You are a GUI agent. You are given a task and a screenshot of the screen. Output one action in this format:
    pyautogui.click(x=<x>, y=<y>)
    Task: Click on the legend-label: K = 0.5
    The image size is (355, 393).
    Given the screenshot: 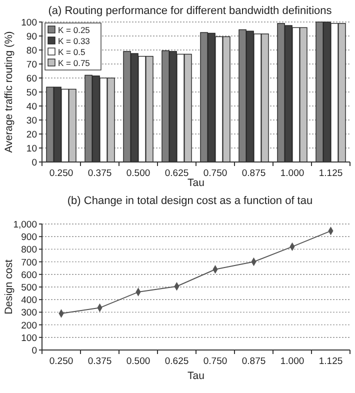 What is the action you would take?
    pyautogui.click(x=72, y=52)
    